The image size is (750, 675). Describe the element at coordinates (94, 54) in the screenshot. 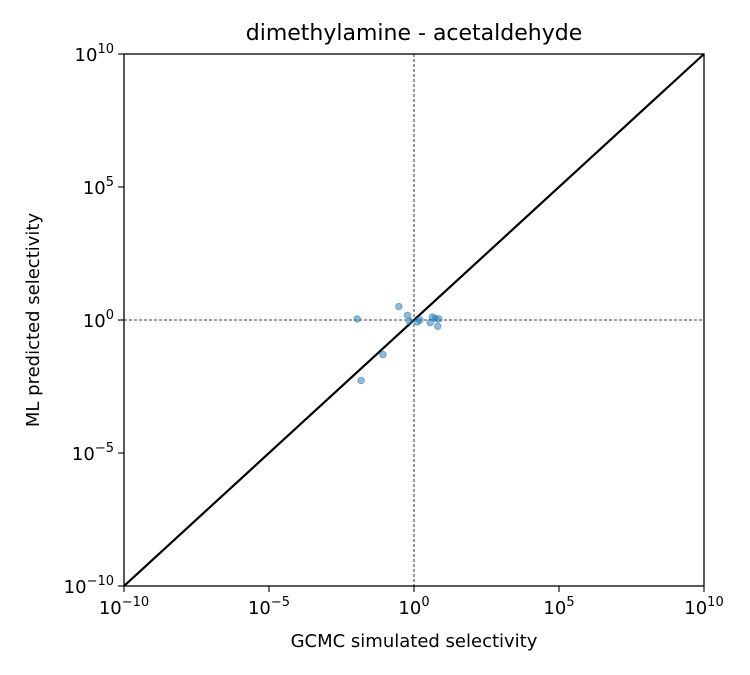

I see `y-tick-label: 10¹⁰` at that location.